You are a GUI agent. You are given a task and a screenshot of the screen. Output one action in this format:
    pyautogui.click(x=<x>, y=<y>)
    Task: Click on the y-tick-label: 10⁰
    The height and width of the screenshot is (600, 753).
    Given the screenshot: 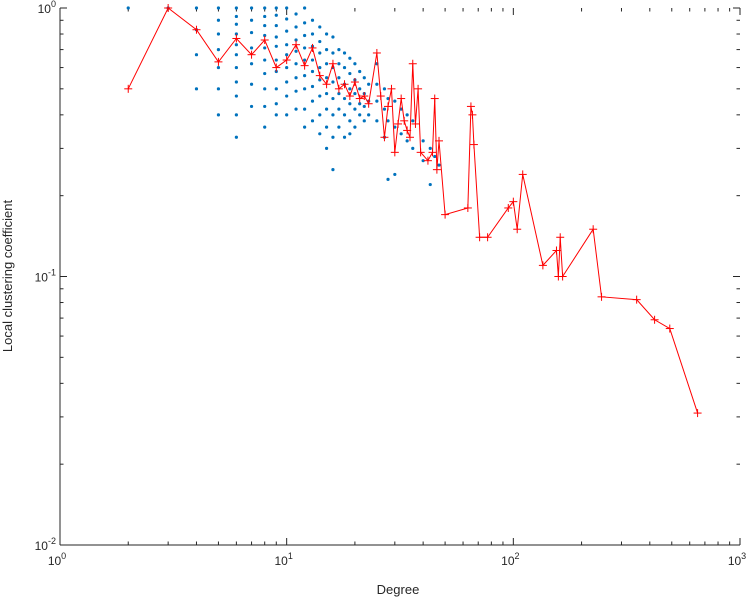 What is the action you would take?
    pyautogui.click(x=47, y=8)
    